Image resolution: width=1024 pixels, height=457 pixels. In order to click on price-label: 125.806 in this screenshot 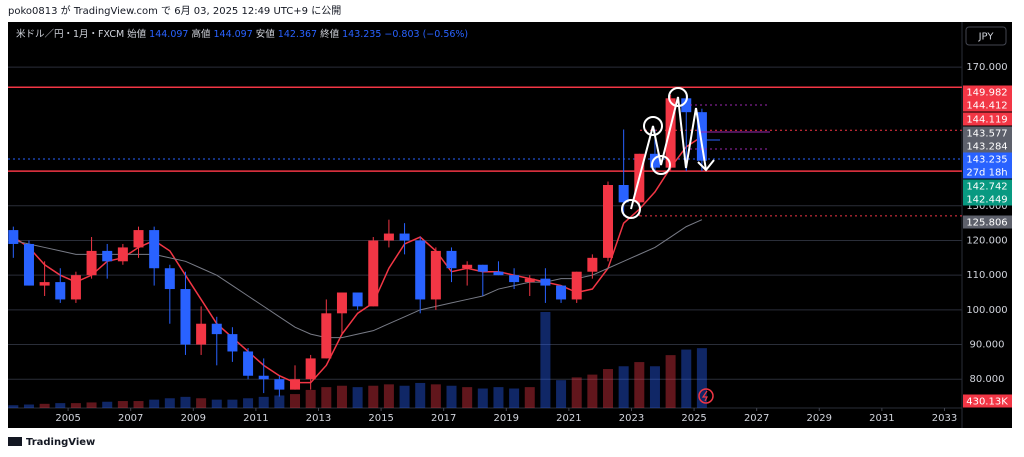, I will do `click(986, 223)`.